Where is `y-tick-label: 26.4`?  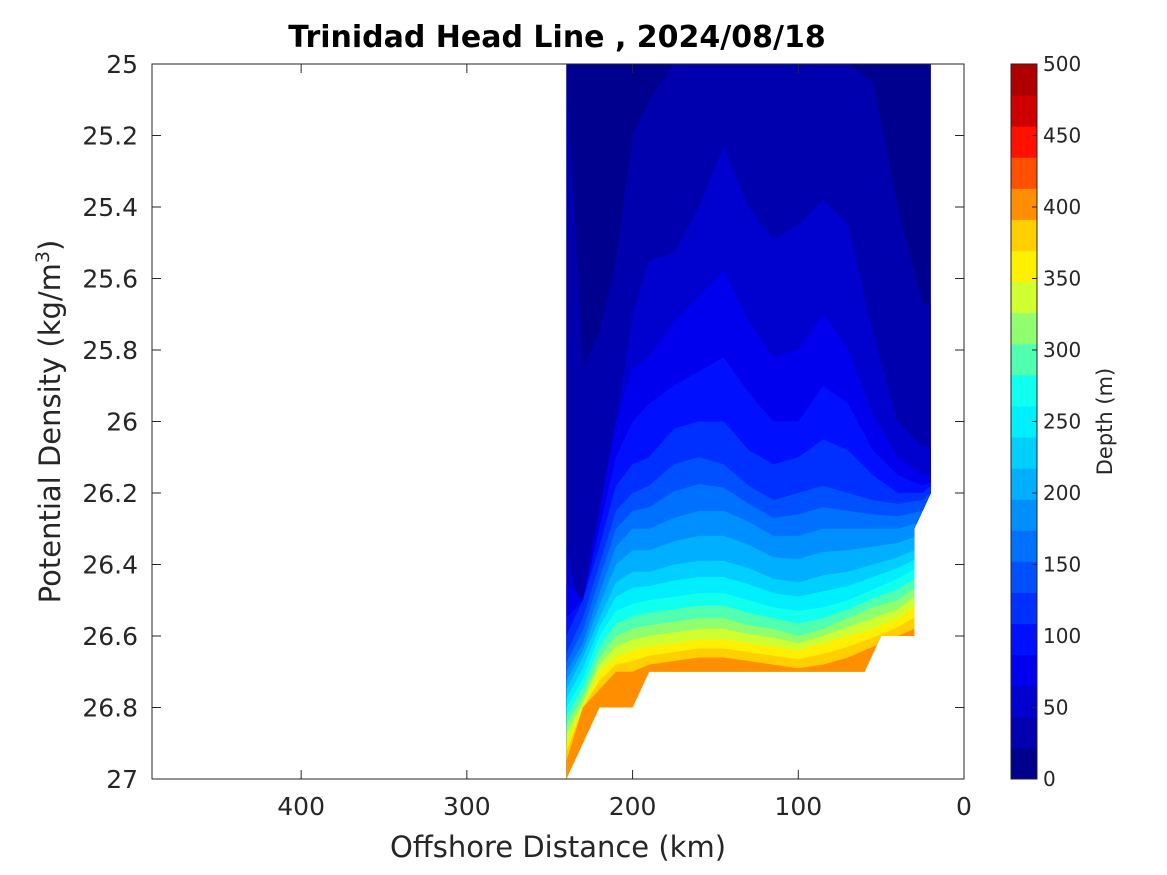
y-tick-label: 26.4 is located at coordinates (110, 565).